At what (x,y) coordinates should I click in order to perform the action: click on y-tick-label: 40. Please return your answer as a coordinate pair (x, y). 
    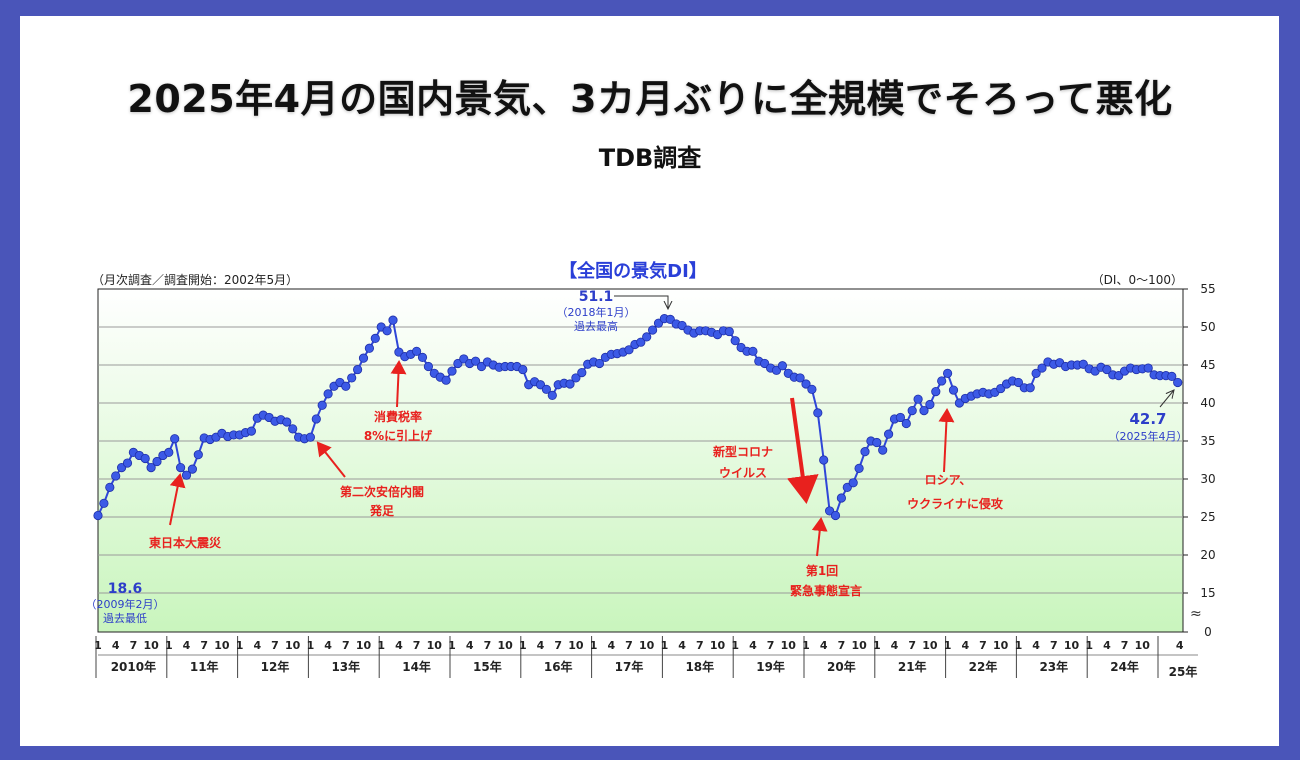
    Looking at the image, I should click on (1207, 403).